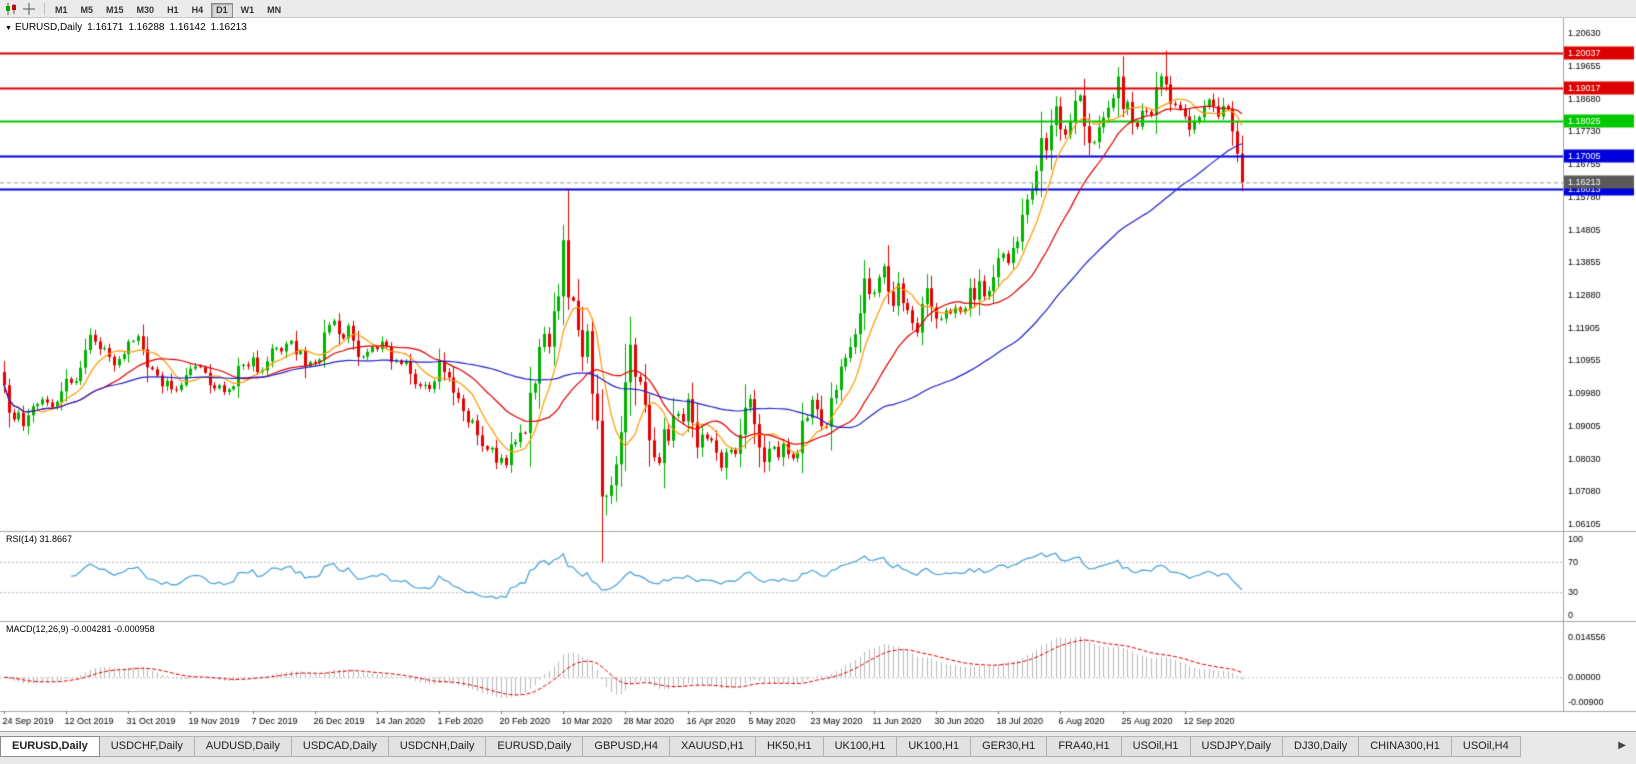 This screenshot has height=764, width=1636. I want to click on open-value: 1.16171, so click(105, 27).